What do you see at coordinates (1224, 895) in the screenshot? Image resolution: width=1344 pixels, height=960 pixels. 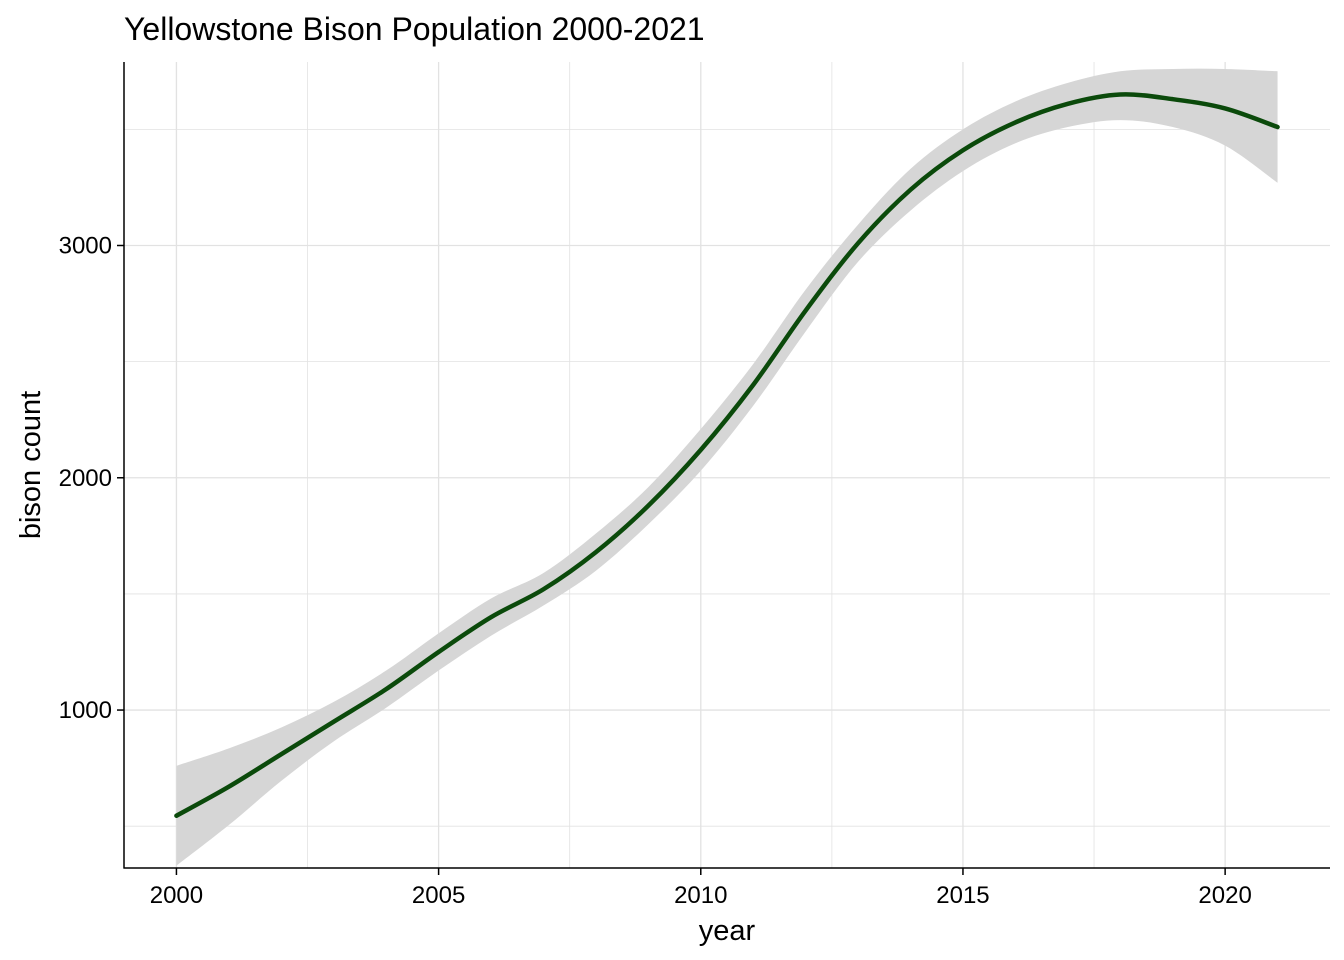 I see `x-tick-label: 2020` at bounding box center [1224, 895].